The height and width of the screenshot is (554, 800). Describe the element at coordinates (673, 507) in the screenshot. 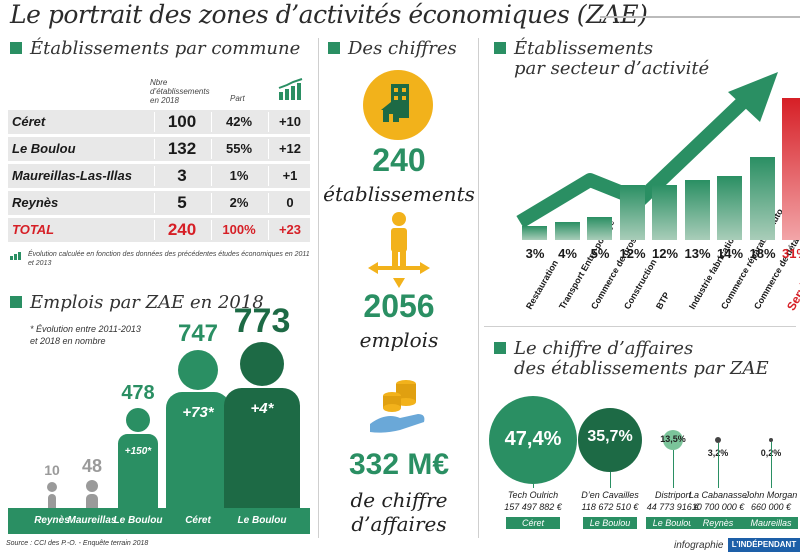

I see `ca-amount: 44 773 916 €` at that location.